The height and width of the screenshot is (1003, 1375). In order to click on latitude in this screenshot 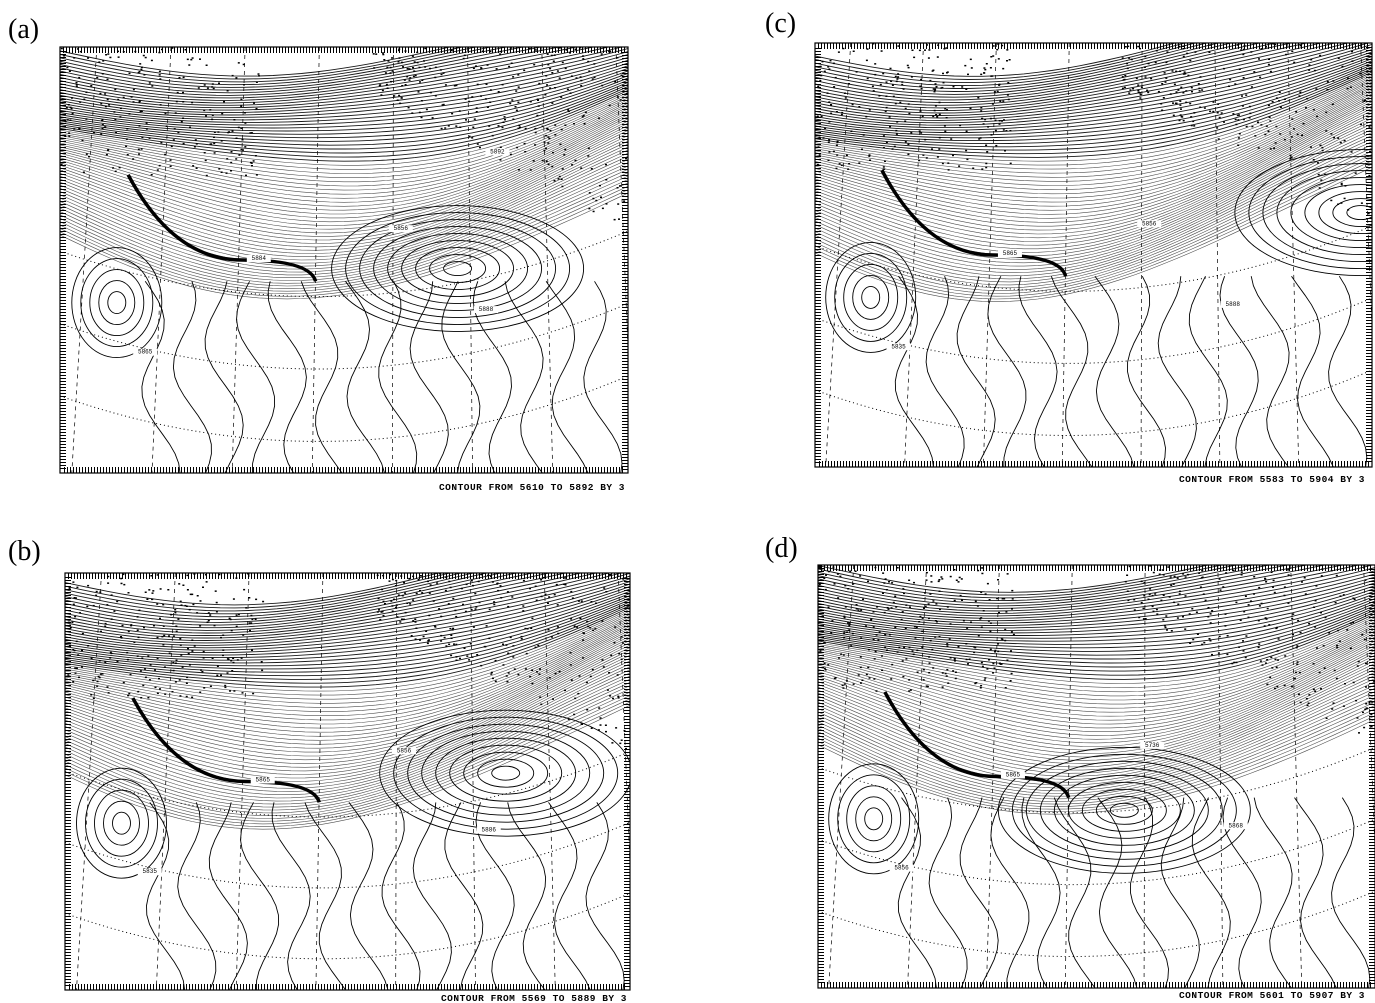, I will do `click(1093, 402)`.